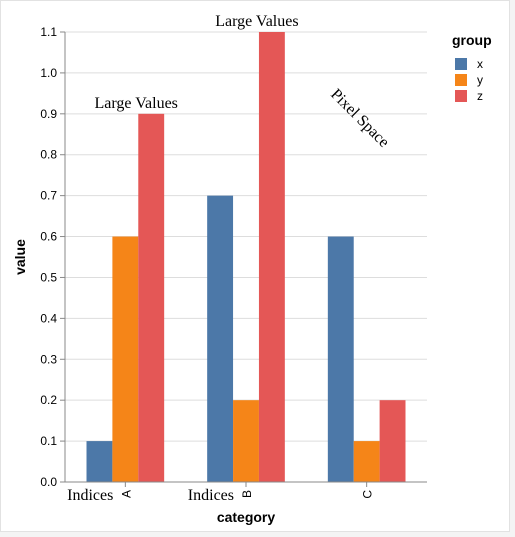 The width and height of the screenshot is (515, 537). What do you see at coordinates (48, 155) in the screenshot?
I see `y-tick-label: 0.8` at bounding box center [48, 155].